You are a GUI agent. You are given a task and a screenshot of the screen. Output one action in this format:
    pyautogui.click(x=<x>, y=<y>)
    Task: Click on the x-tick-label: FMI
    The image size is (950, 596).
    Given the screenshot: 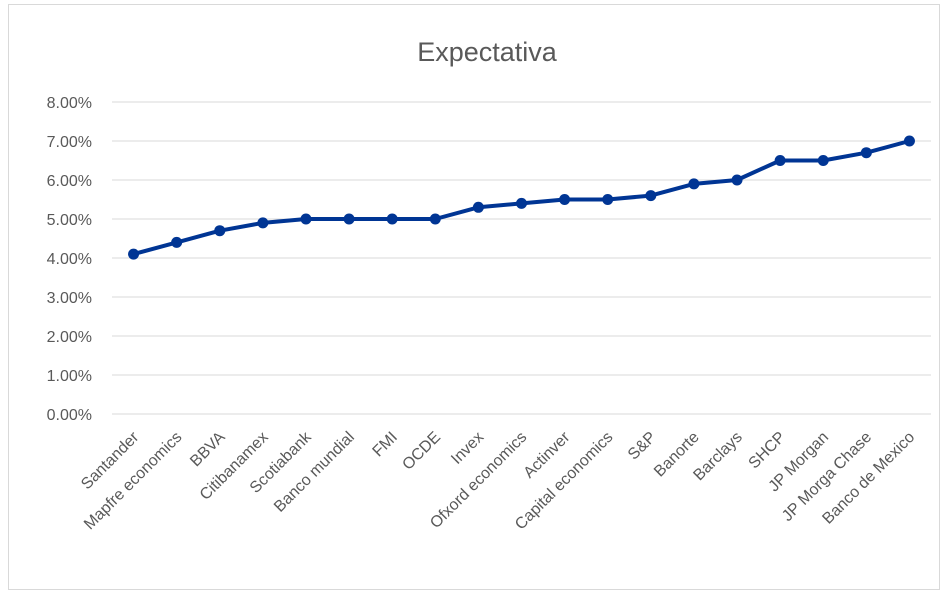 What is the action you would take?
    pyautogui.click(x=385, y=444)
    